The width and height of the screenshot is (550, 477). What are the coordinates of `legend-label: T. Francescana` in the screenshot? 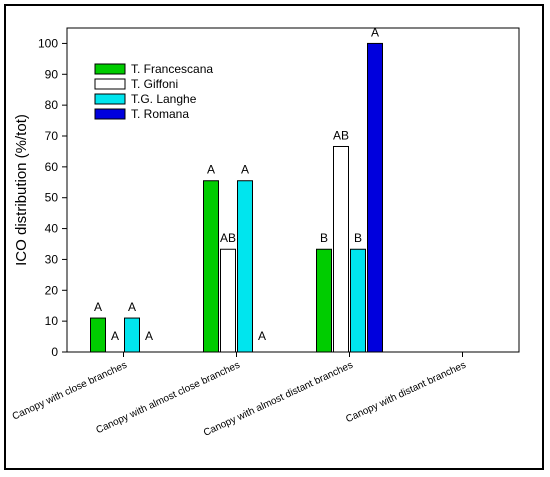 It's located at (172, 69).